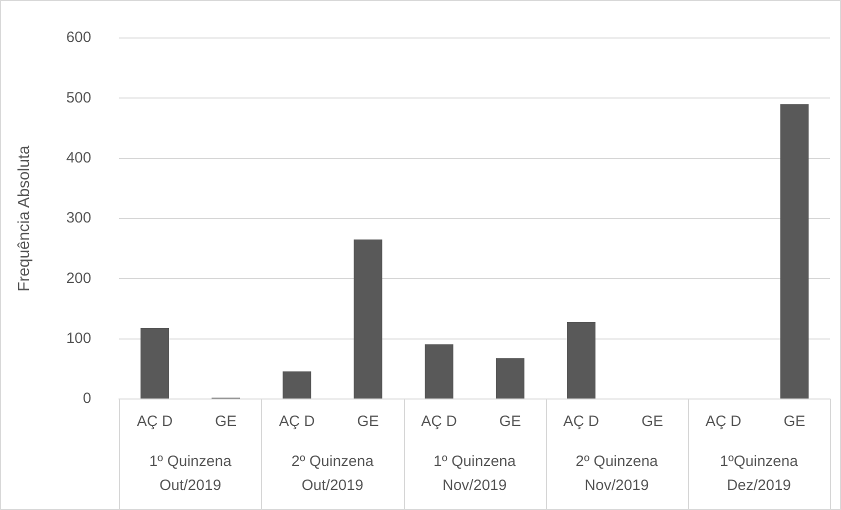 The image size is (841, 510). Describe the element at coordinates (87, 399) in the screenshot. I see `y-tick-label: 0` at that location.